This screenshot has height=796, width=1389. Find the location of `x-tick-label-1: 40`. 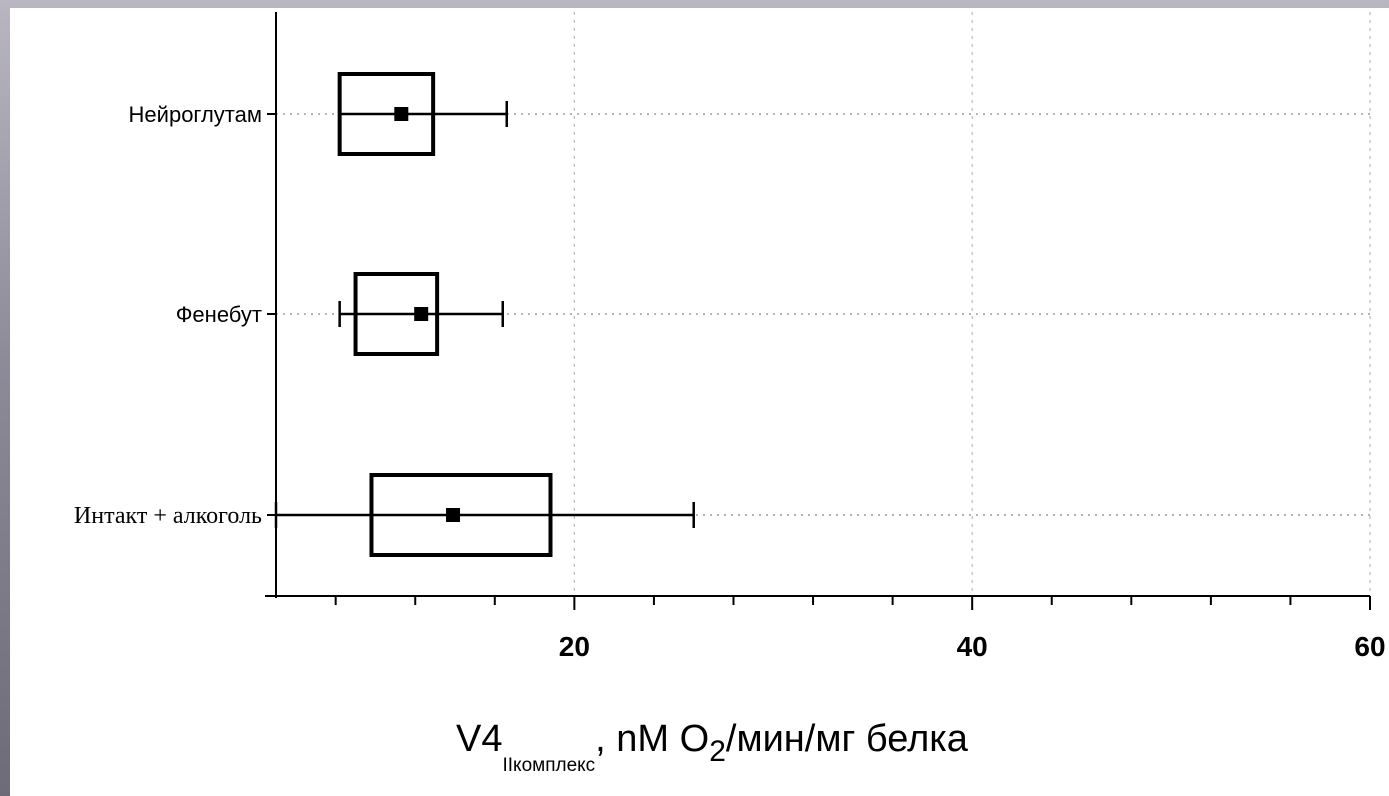

x-tick-label-1: 40 is located at coordinates (972, 646).